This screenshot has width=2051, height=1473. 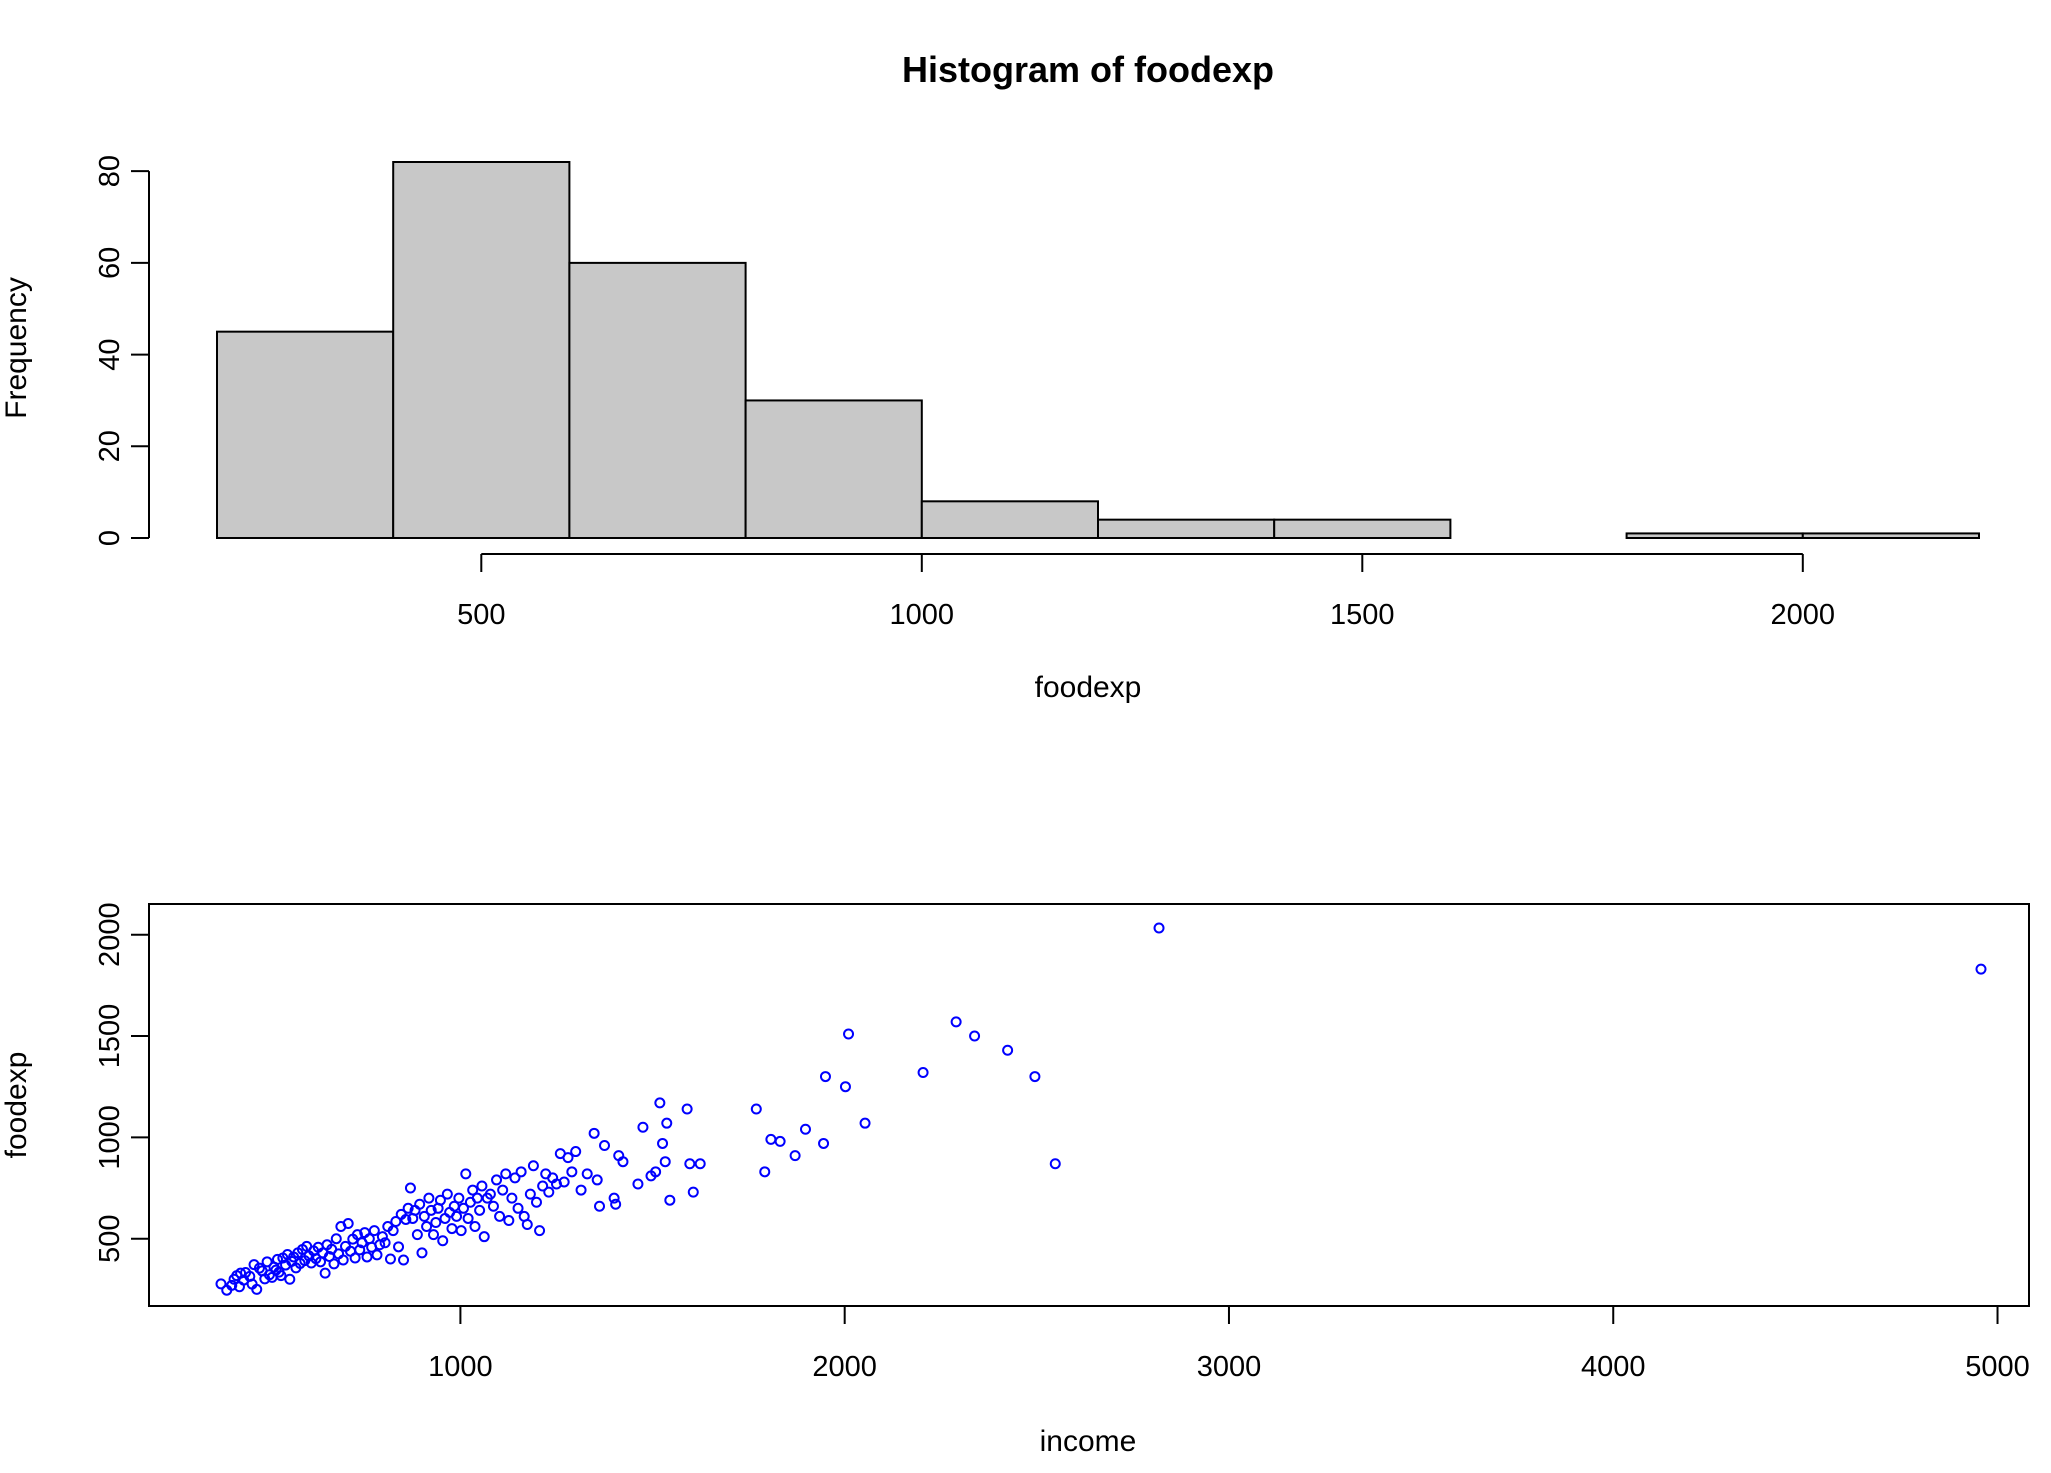 I want to click on scatter-x-tick-label: 2000, so click(x=844, y=1367).